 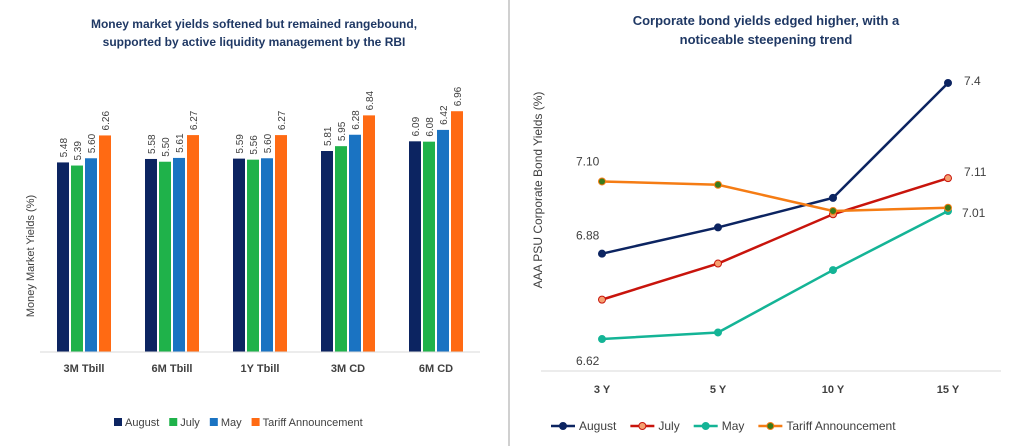 What do you see at coordinates (213, 422) in the screenshot?
I see `legend-swatch-may` at bounding box center [213, 422].